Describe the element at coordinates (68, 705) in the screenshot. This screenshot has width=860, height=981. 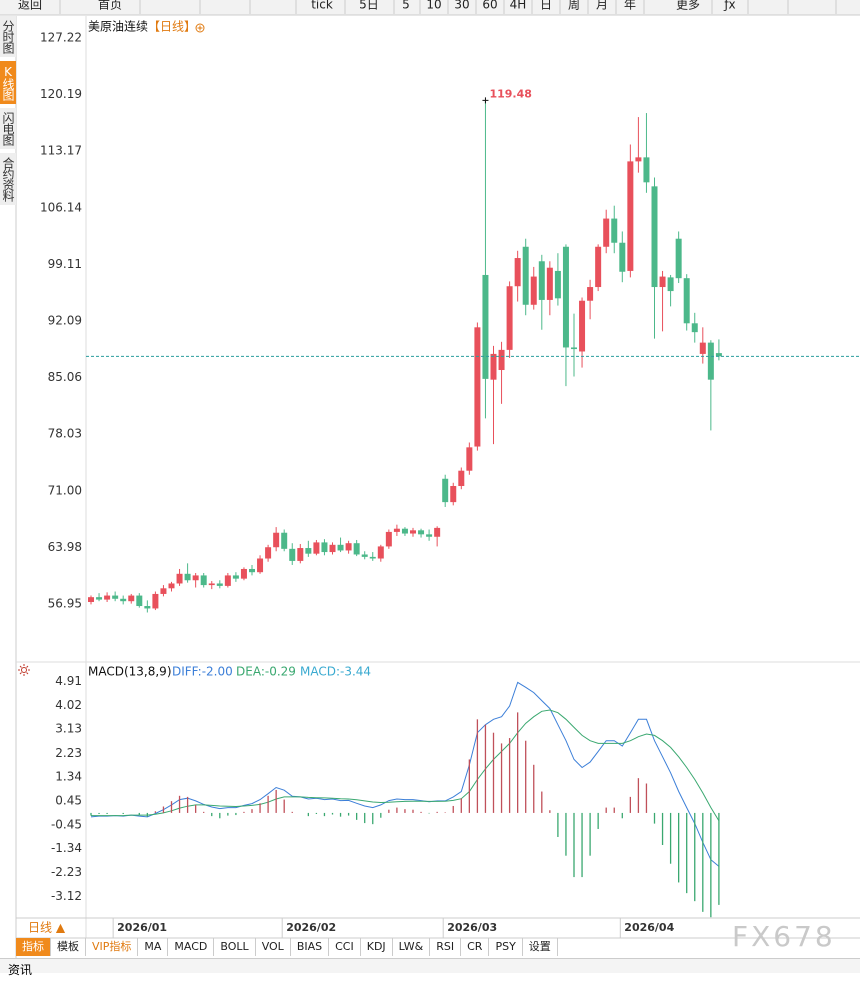
I see `y-tick-label: 4.02` at that location.